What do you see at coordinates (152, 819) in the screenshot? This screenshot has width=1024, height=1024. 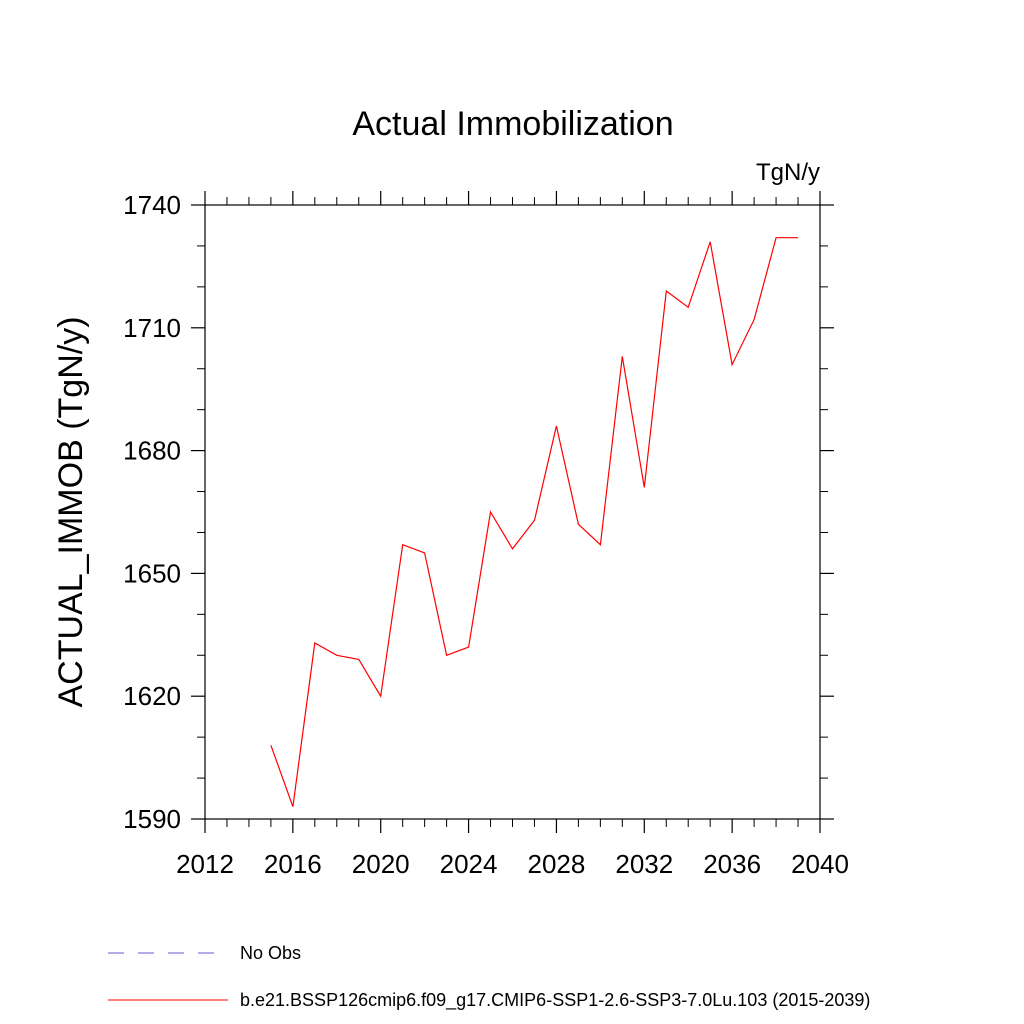 I see `y-tick-label: 1590` at bounding box center [152, 819].